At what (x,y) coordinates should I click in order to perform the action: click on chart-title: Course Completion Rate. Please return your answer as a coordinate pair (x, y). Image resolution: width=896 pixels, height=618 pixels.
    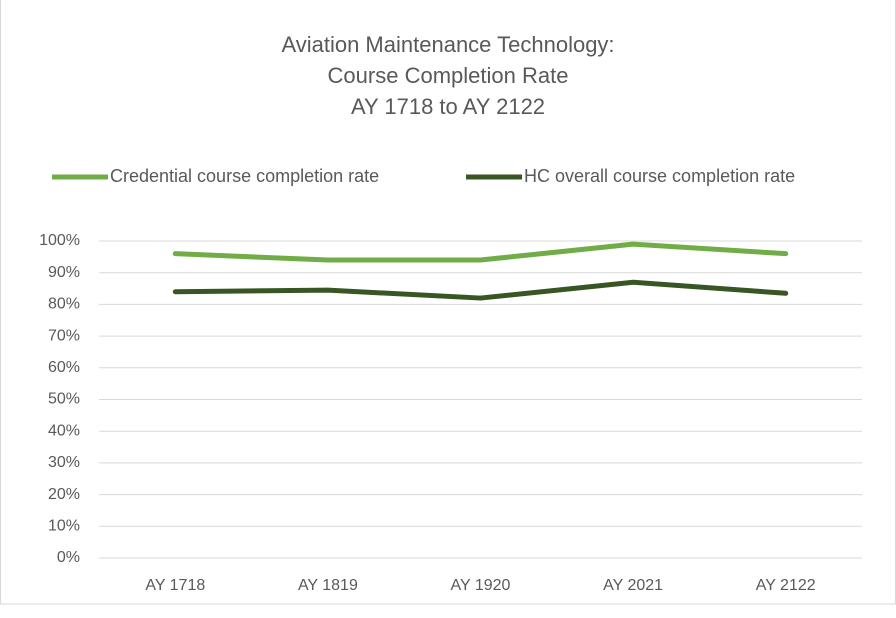
    Looking at the image, I should click on (448, 75).